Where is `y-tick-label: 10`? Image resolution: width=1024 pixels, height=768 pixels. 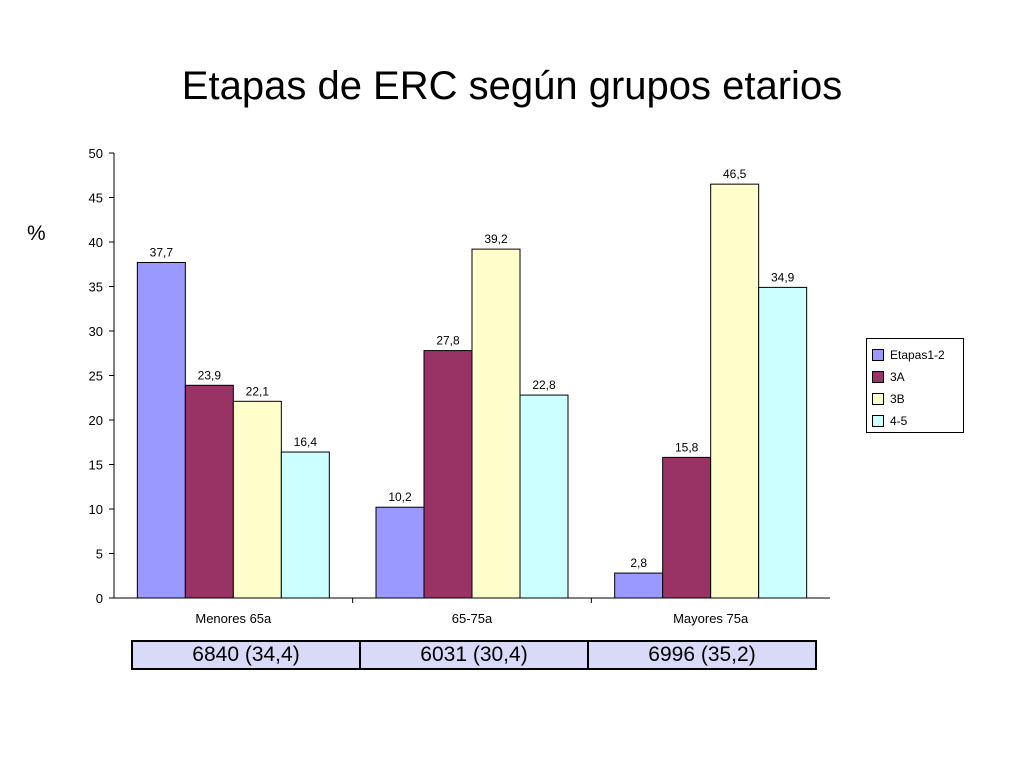
y-tick-label: 10 is located at coordinates (96, 509).